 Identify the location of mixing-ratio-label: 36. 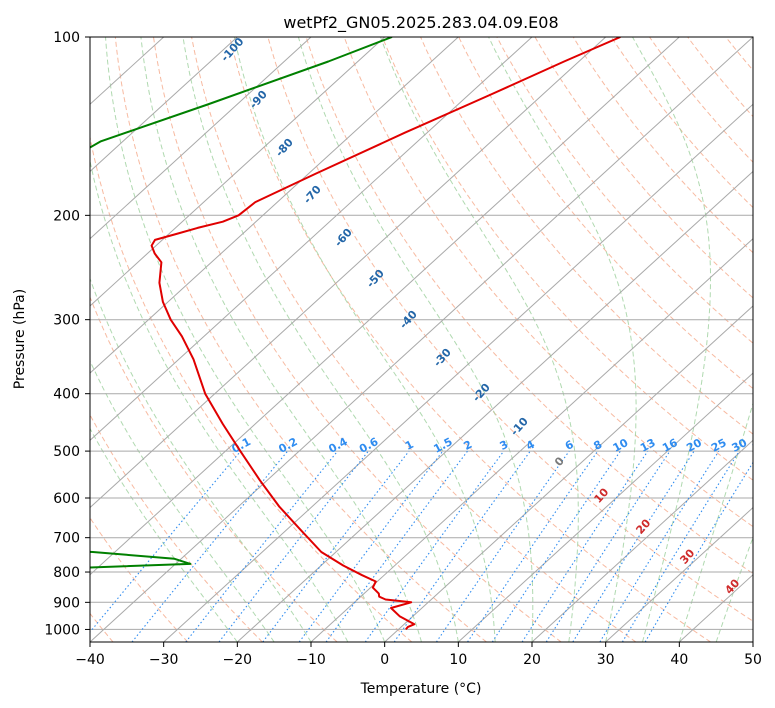
(760, 445).